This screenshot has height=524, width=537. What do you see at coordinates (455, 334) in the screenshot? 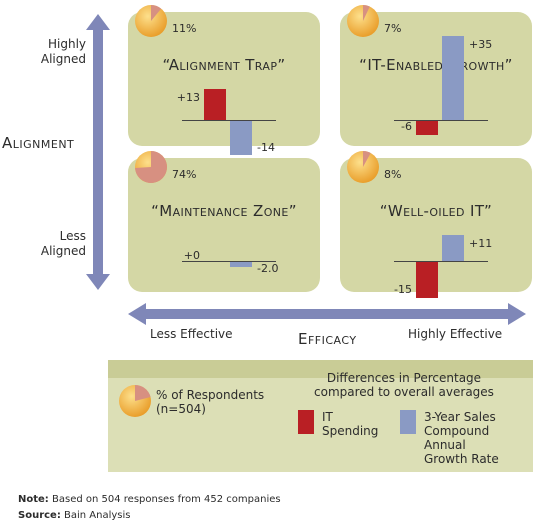
I see `x-high-label: Highly Effective` at bounding box center [455, 334].